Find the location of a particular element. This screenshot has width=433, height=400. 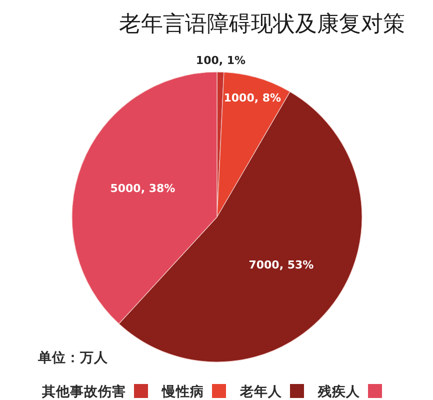

legend-label: 老年人 is located at coordinates (261, 392).